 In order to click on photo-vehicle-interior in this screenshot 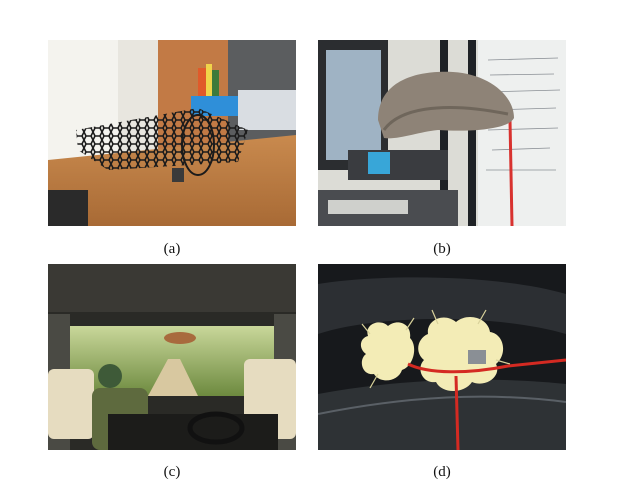, I will do `click(172, 357)`.